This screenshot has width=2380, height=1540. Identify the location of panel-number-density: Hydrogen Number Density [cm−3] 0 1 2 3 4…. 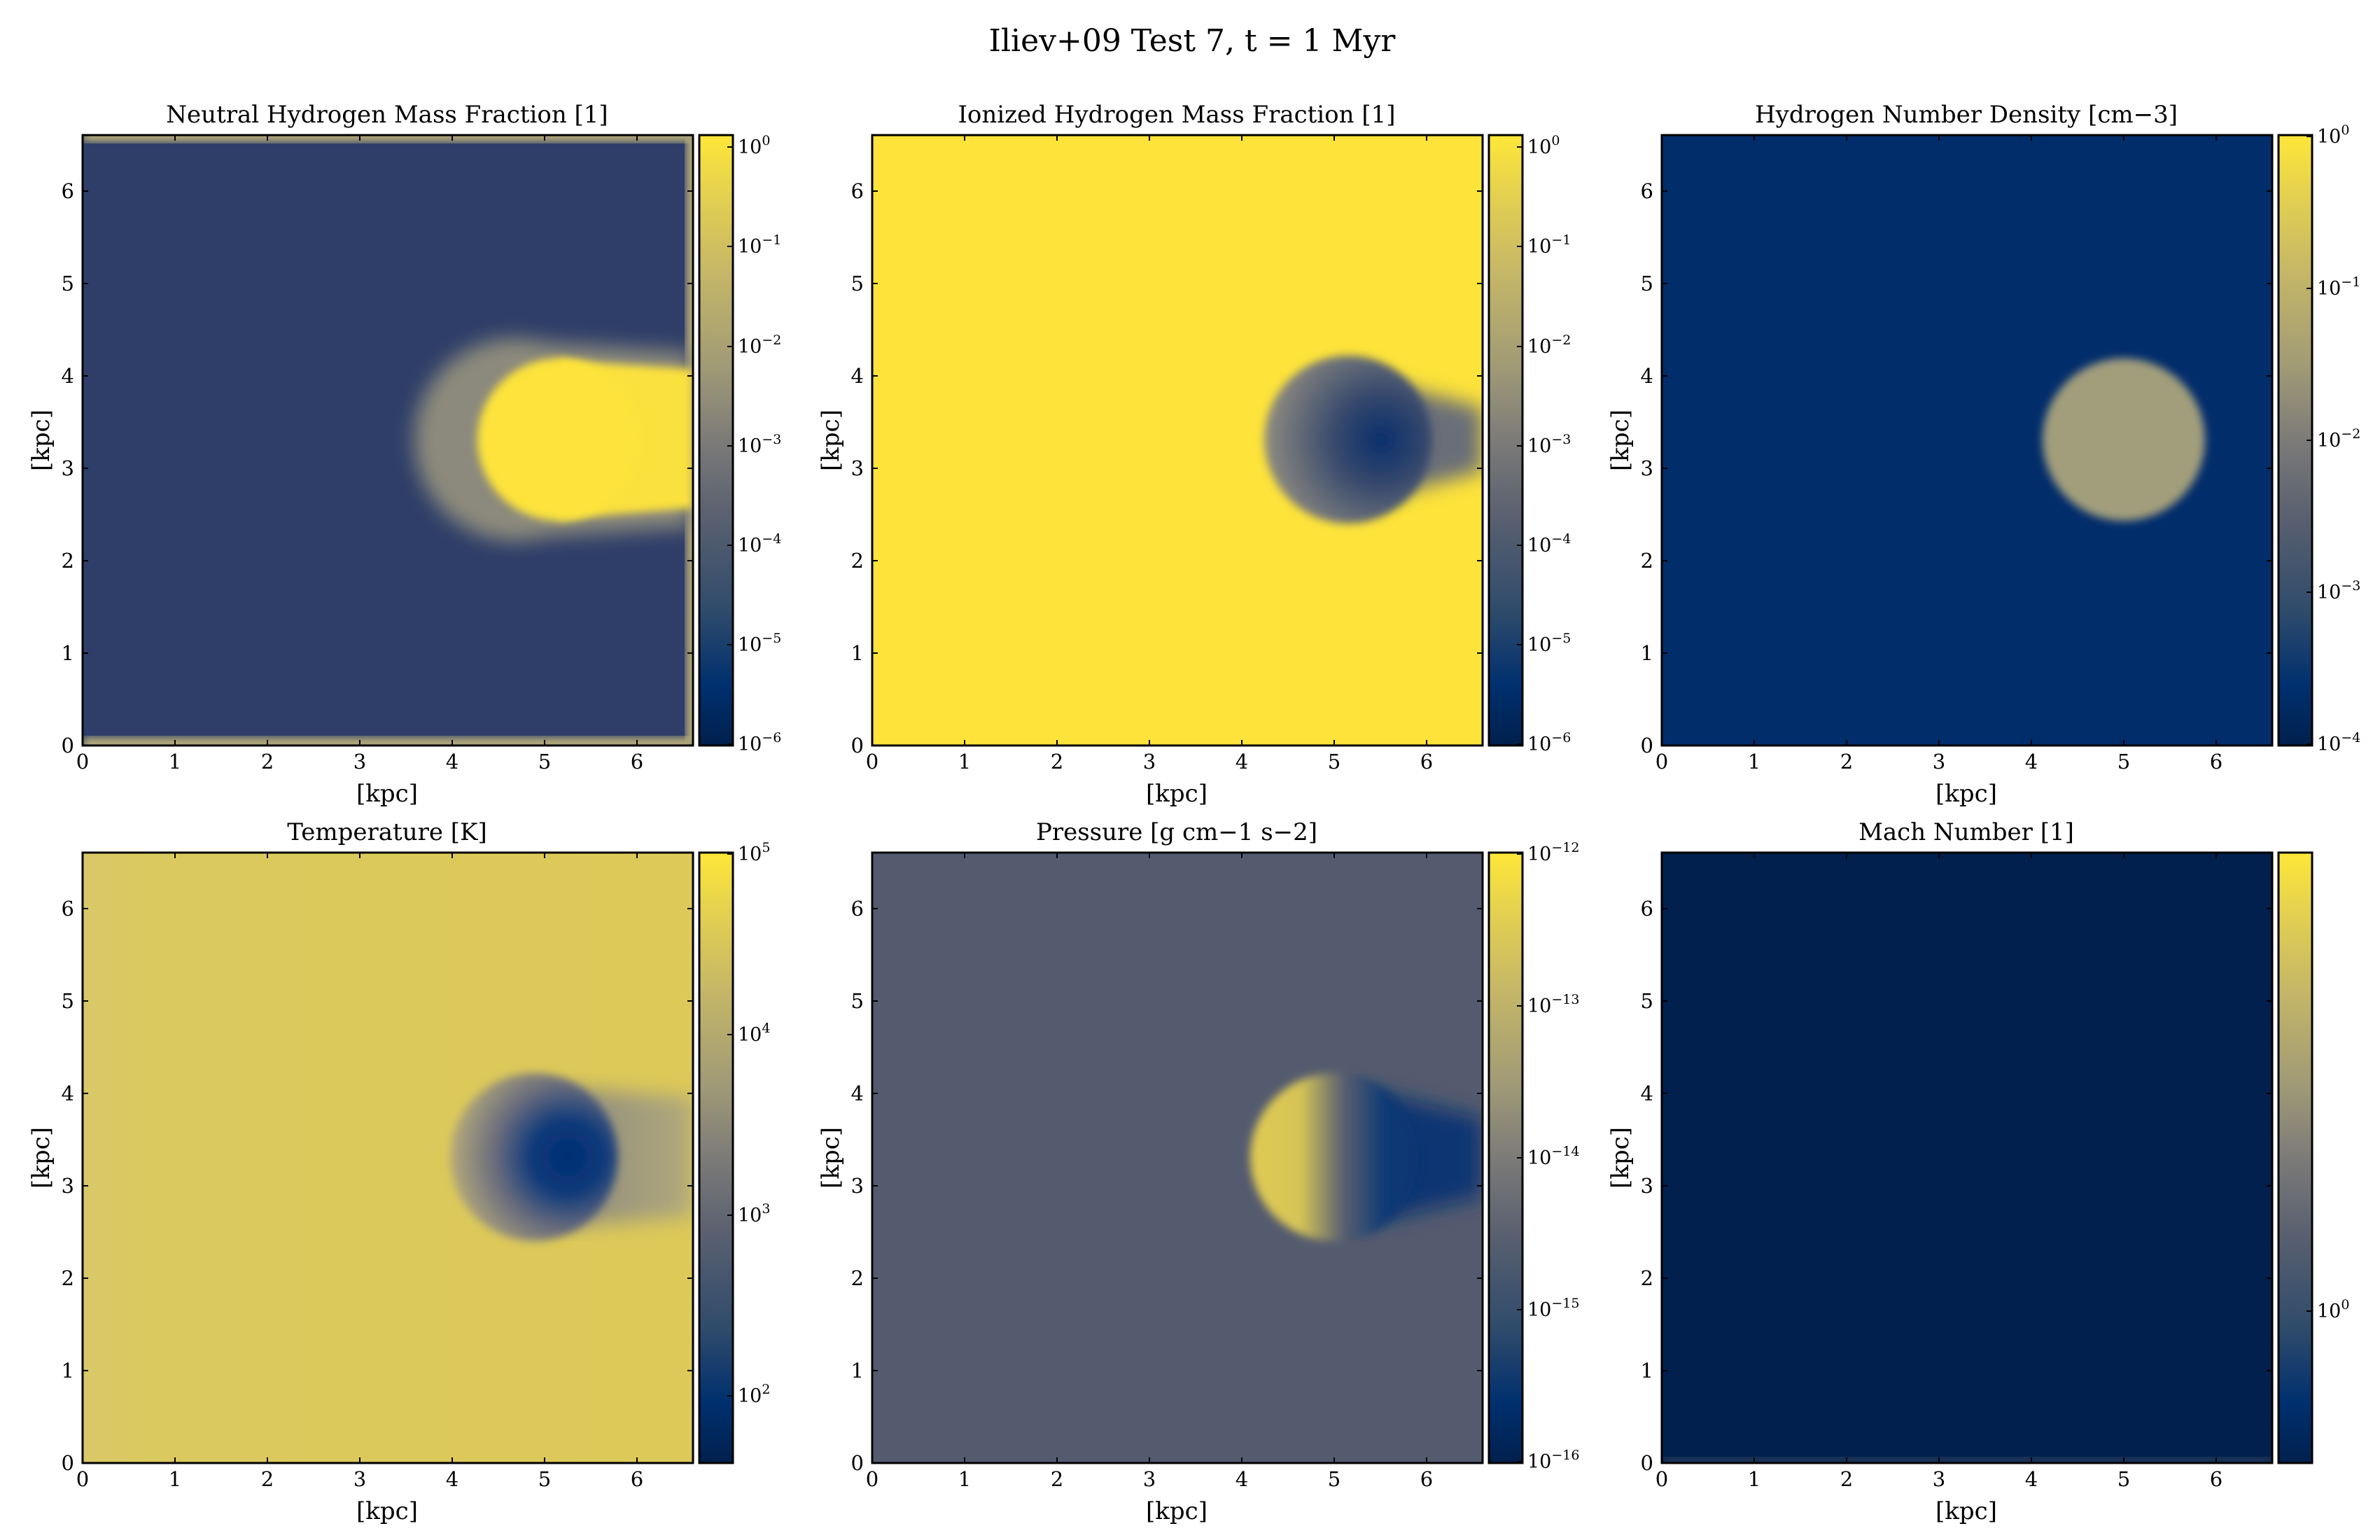
(1983, 454).